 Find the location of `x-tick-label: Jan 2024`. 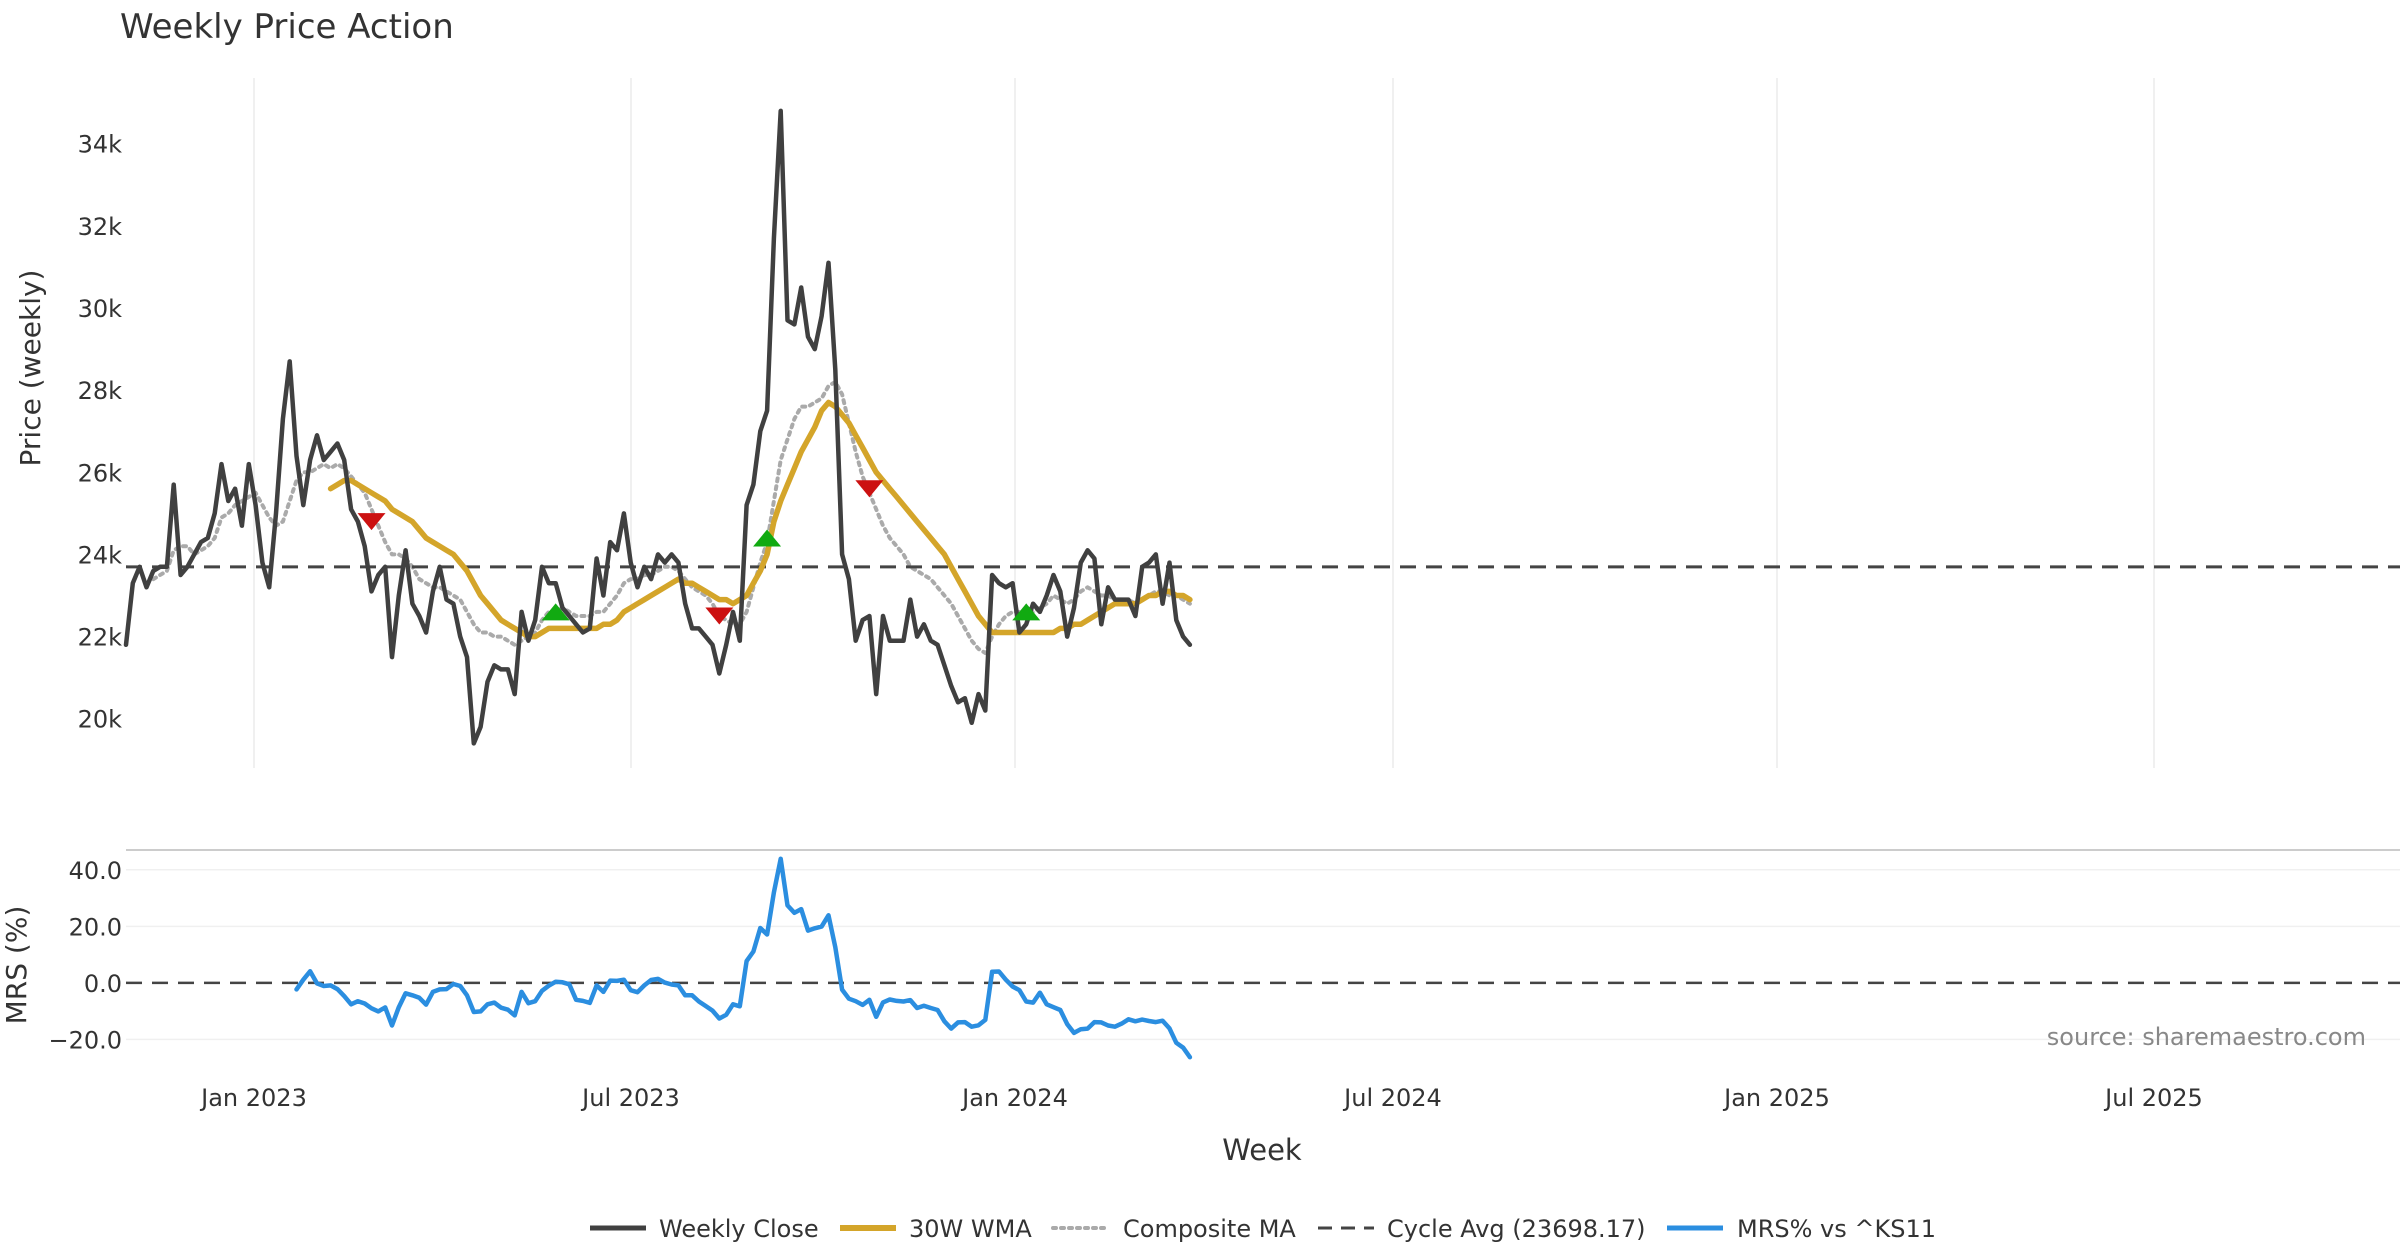

x-tick-label: Jan 2024 is located at coordinates (1014, 1098).